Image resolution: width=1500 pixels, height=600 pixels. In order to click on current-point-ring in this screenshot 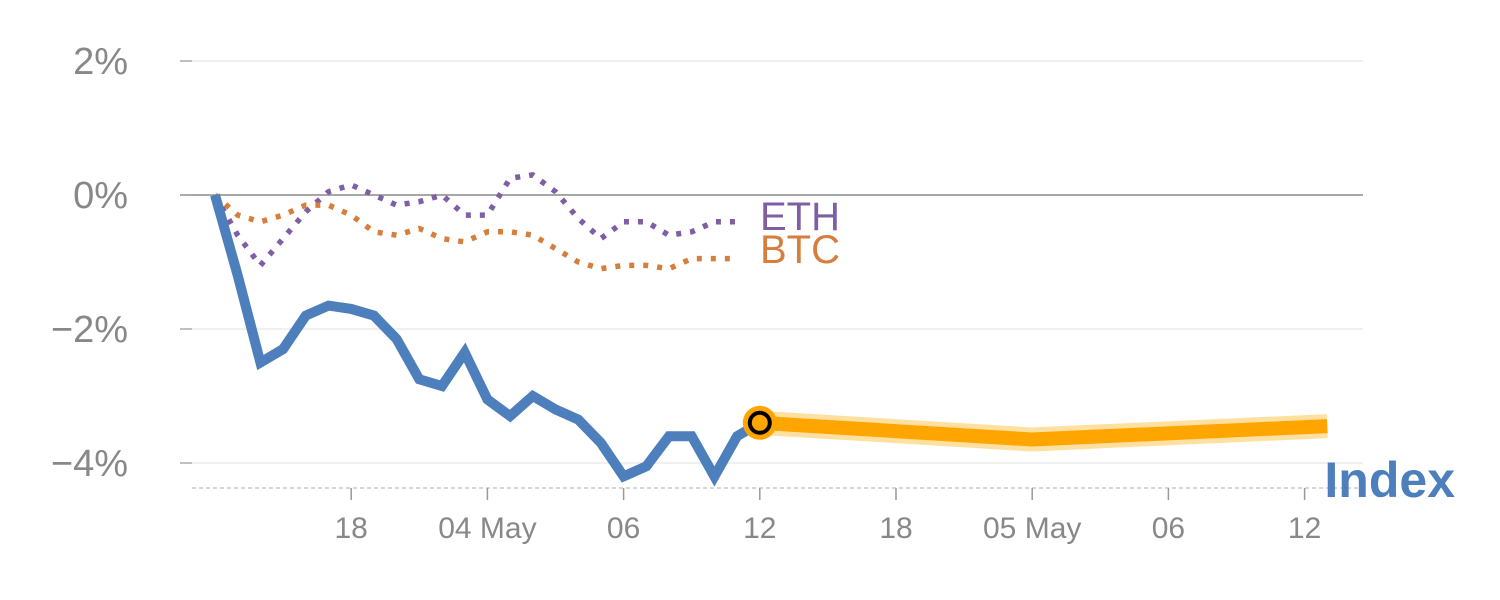, I will do `click(759, 422)`.